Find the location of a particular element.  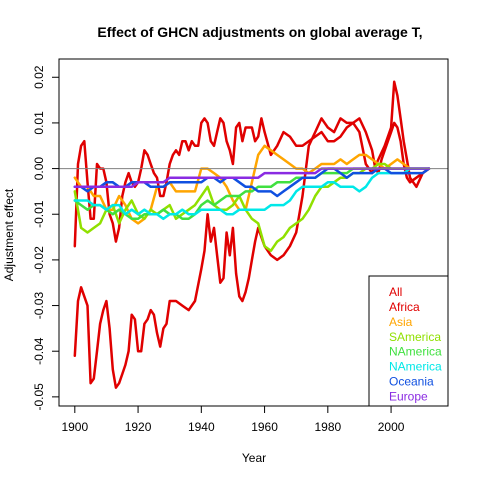

x-tick-label: 1980 is located at coordinates (327, 427).